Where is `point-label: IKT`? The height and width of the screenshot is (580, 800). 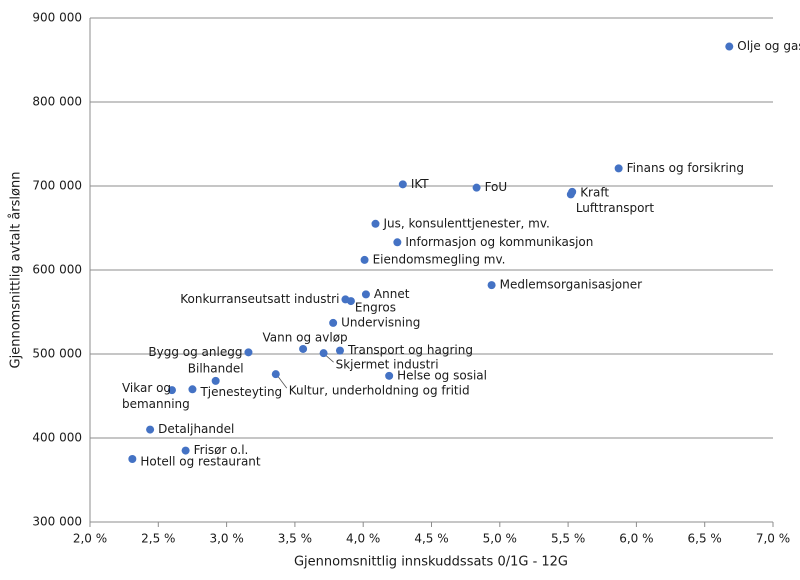 point-label: IKT is located at coordinates (420, 184).